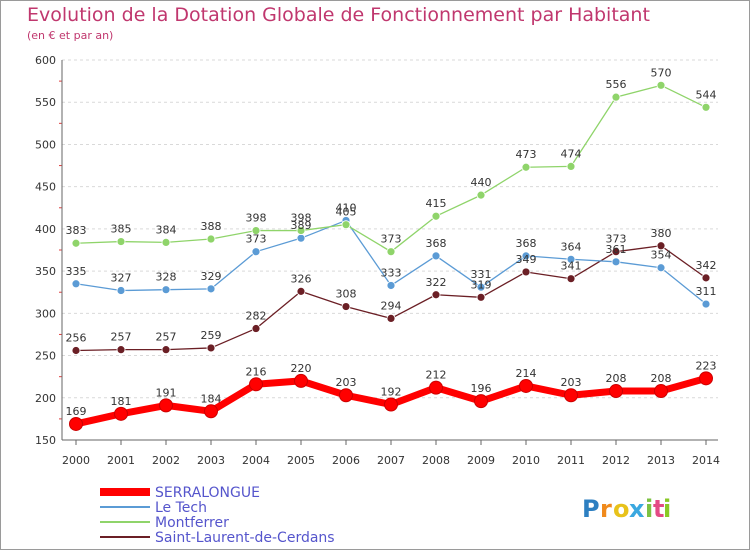 The width and height of the screenshot is (750, 550). Describe the element at coordinates (301, 225) in the screenshot. I see `data-label-le-tech: 389` at that location.